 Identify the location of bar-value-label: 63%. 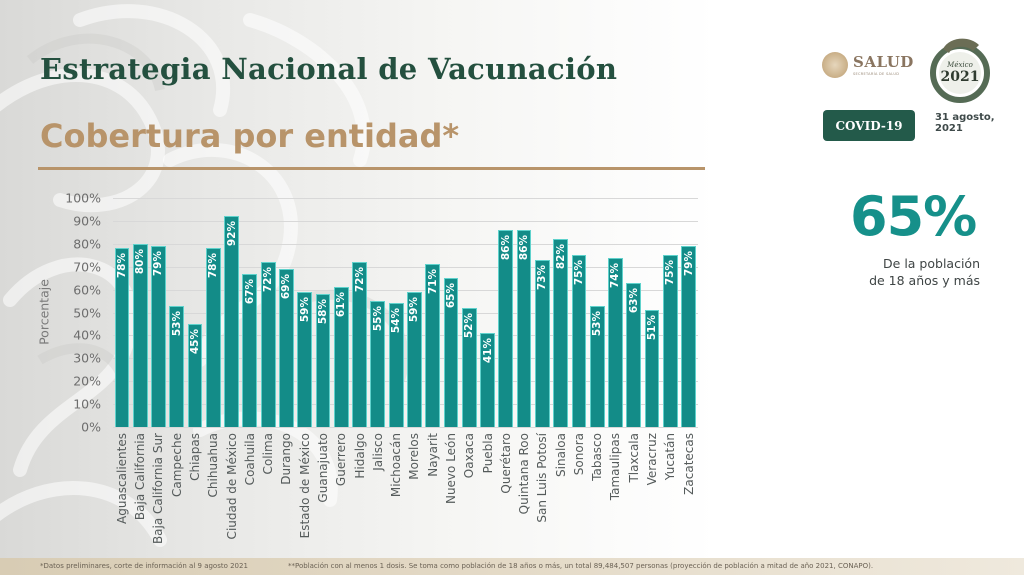
(633, 300).